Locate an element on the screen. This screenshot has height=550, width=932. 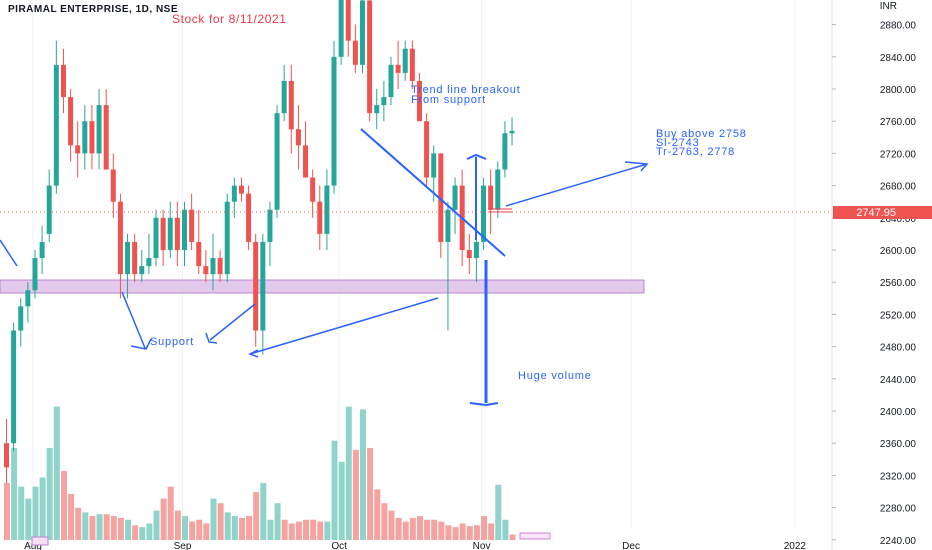
annotation-buy-3: Tr-2763, 2778 is located at coordinates (695, 152).